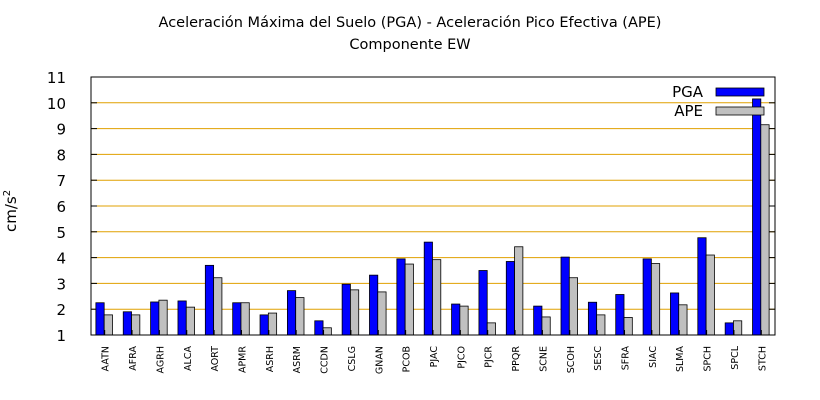 This screenshot has height=400, width=820. I want to click on x-tick-label: ASRH, so click(270, 359).